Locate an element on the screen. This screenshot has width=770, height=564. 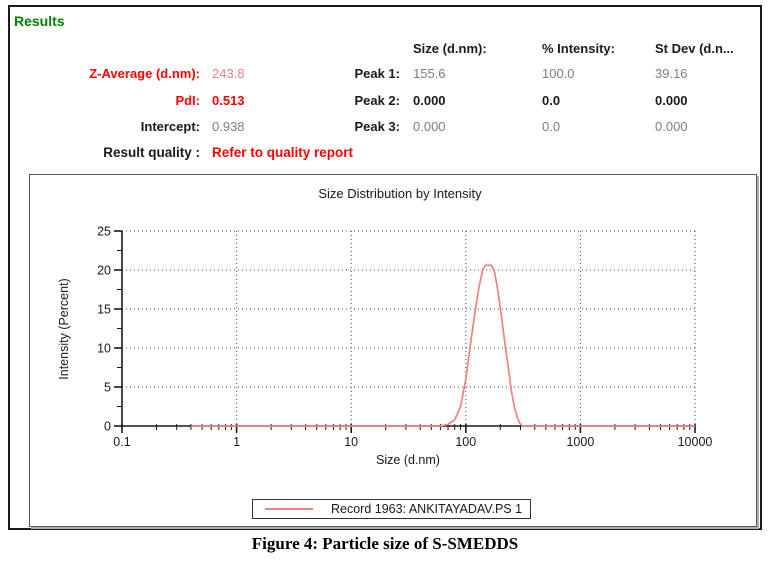
intercept-label: Intercept: is located at coordinates (170, 126).